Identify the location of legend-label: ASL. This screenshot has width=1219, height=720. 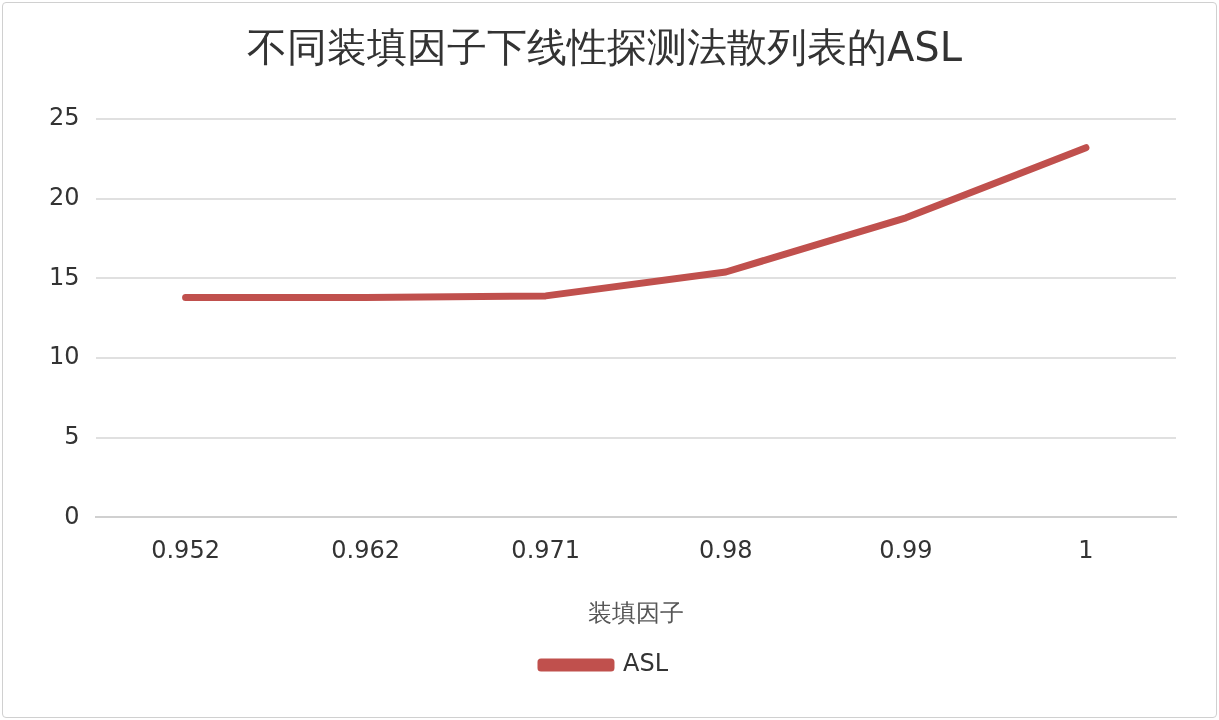
(645, 663).